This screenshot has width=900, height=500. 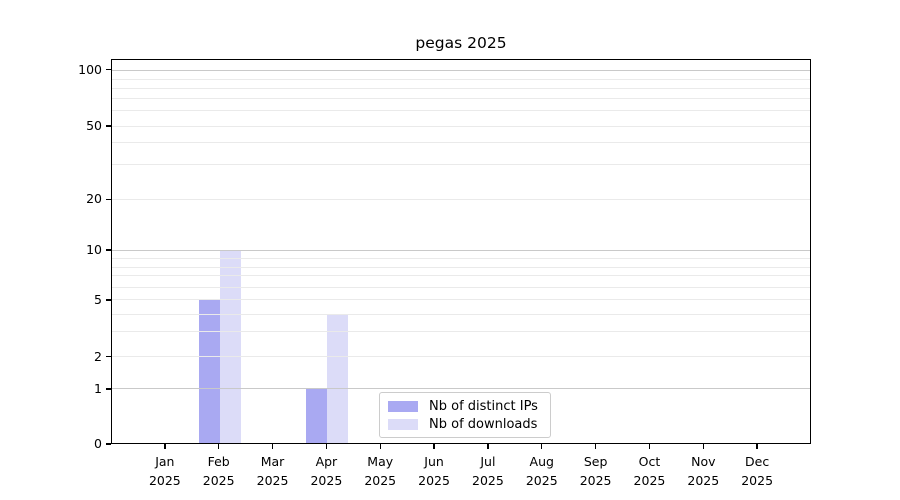 What do you see at coordinates (272, 471) in the screenshot?
I see `x-tick-label: Mar 2025` at bounding box center [272, 471].